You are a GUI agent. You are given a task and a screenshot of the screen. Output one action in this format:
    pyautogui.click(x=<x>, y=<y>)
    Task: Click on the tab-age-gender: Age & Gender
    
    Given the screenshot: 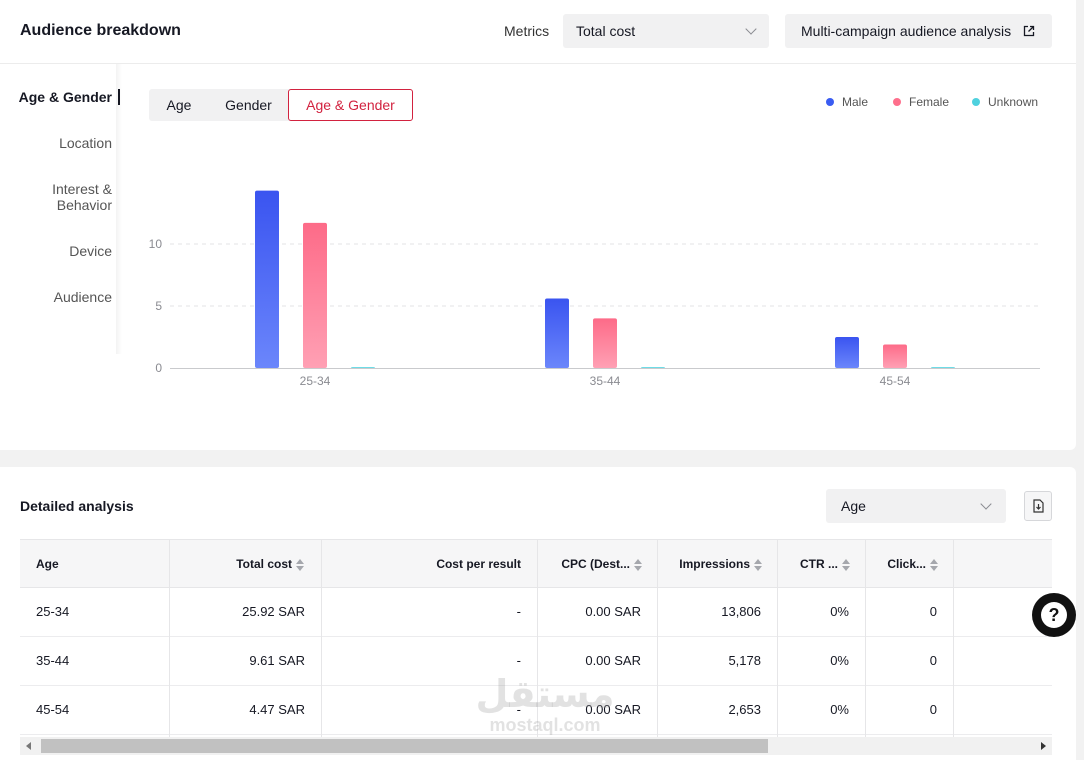 What is the action you would take?
    pyautogui.click(x=350, y=105)
    